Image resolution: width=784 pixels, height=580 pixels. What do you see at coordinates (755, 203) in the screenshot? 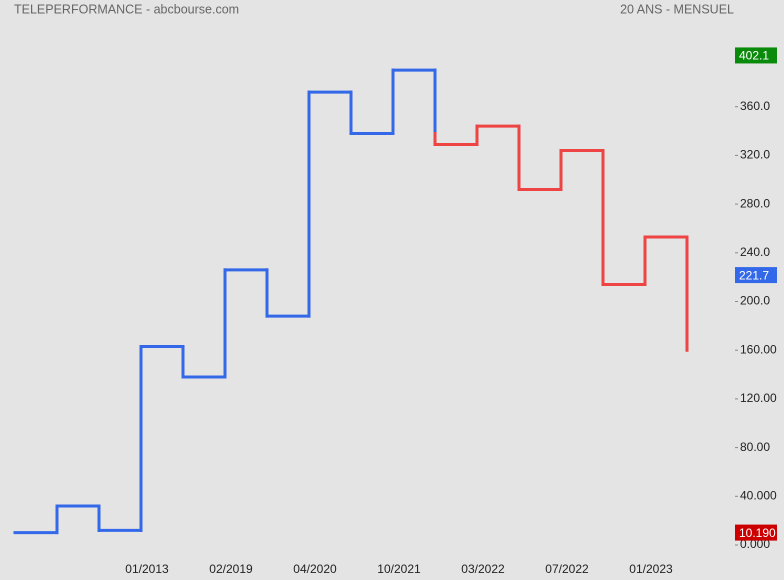
I see `y-tick-label: 280.0` at bounding box center [755, 203].